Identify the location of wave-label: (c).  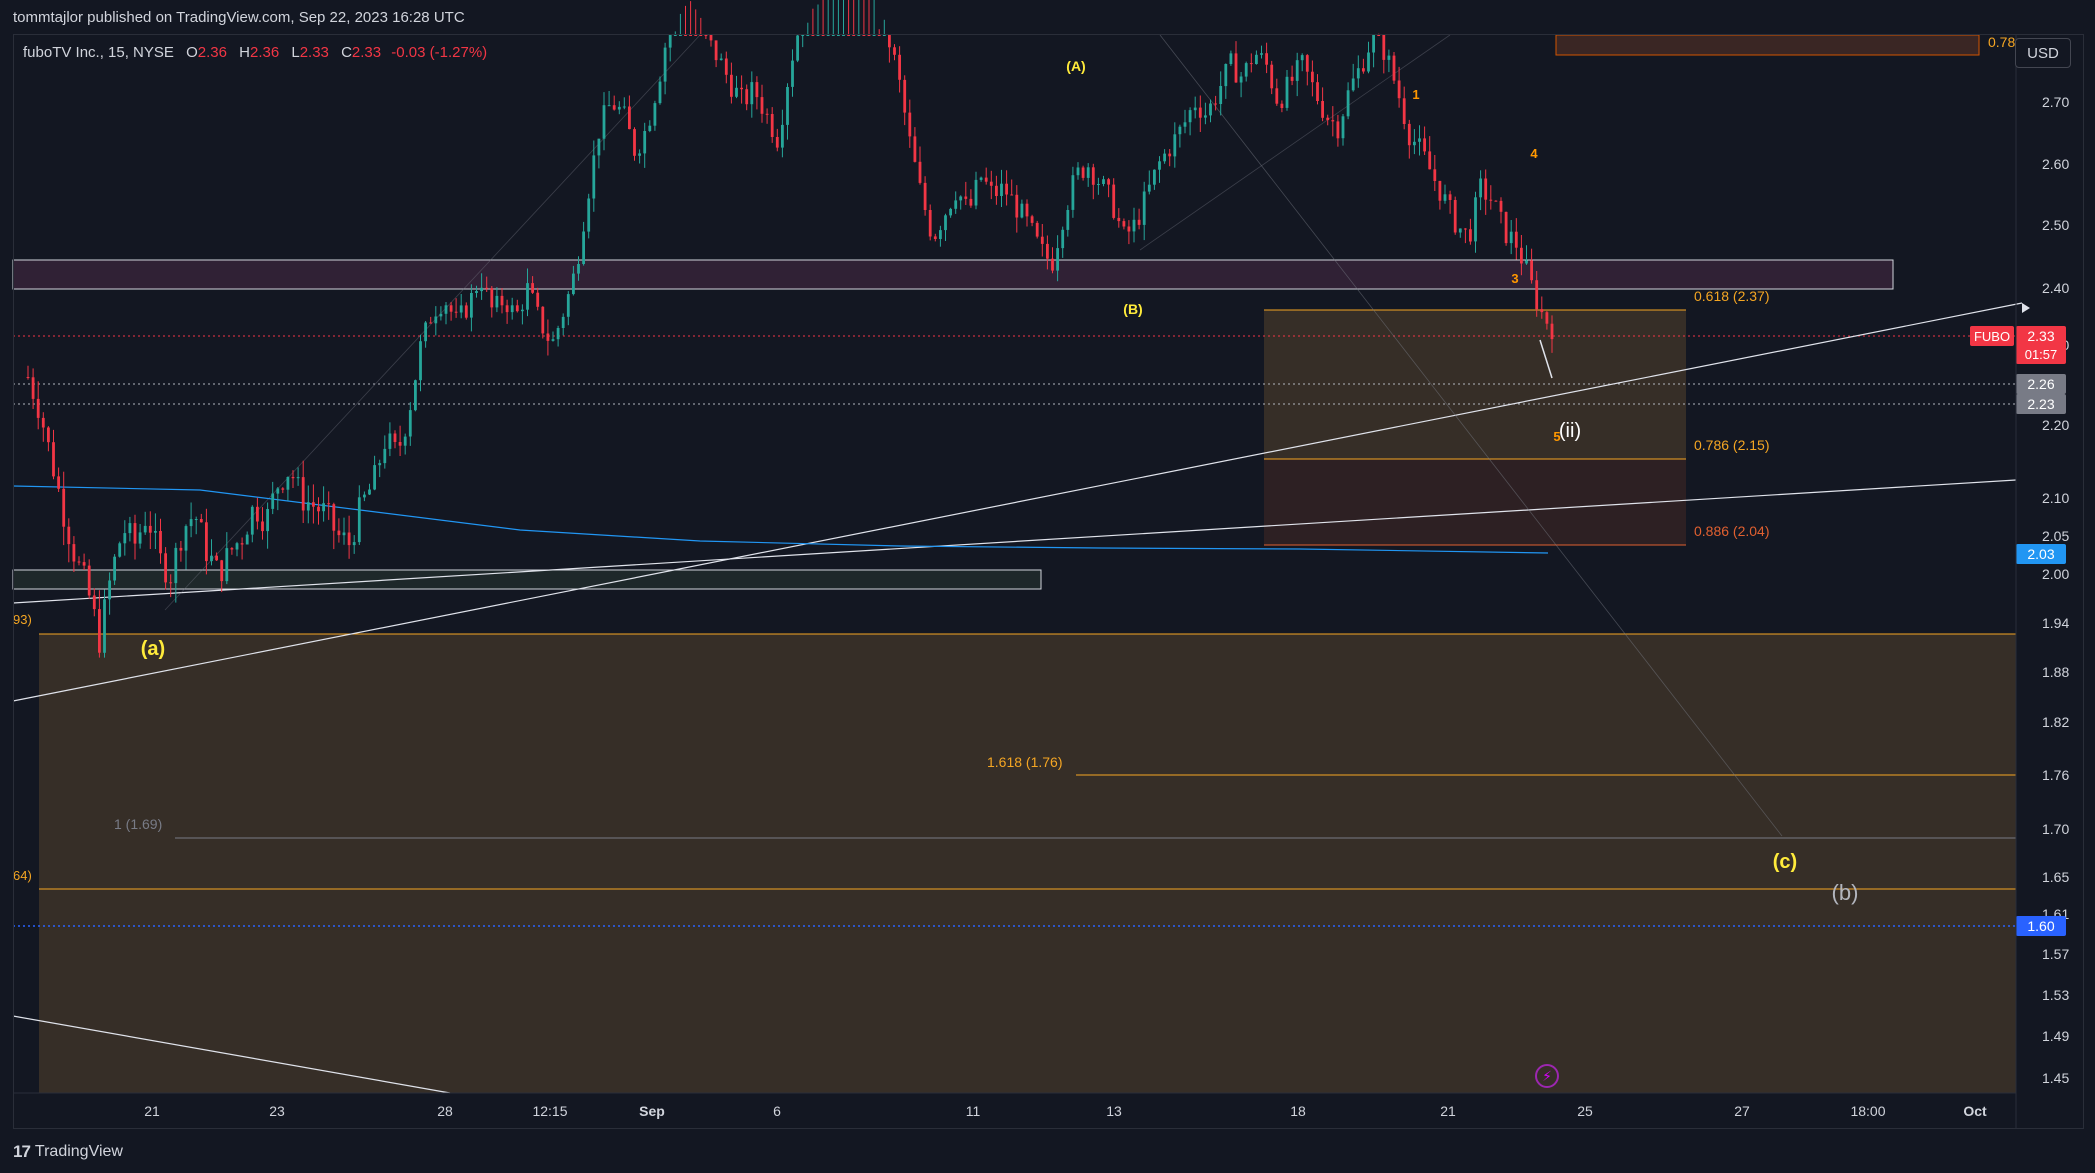
(1785, 862).